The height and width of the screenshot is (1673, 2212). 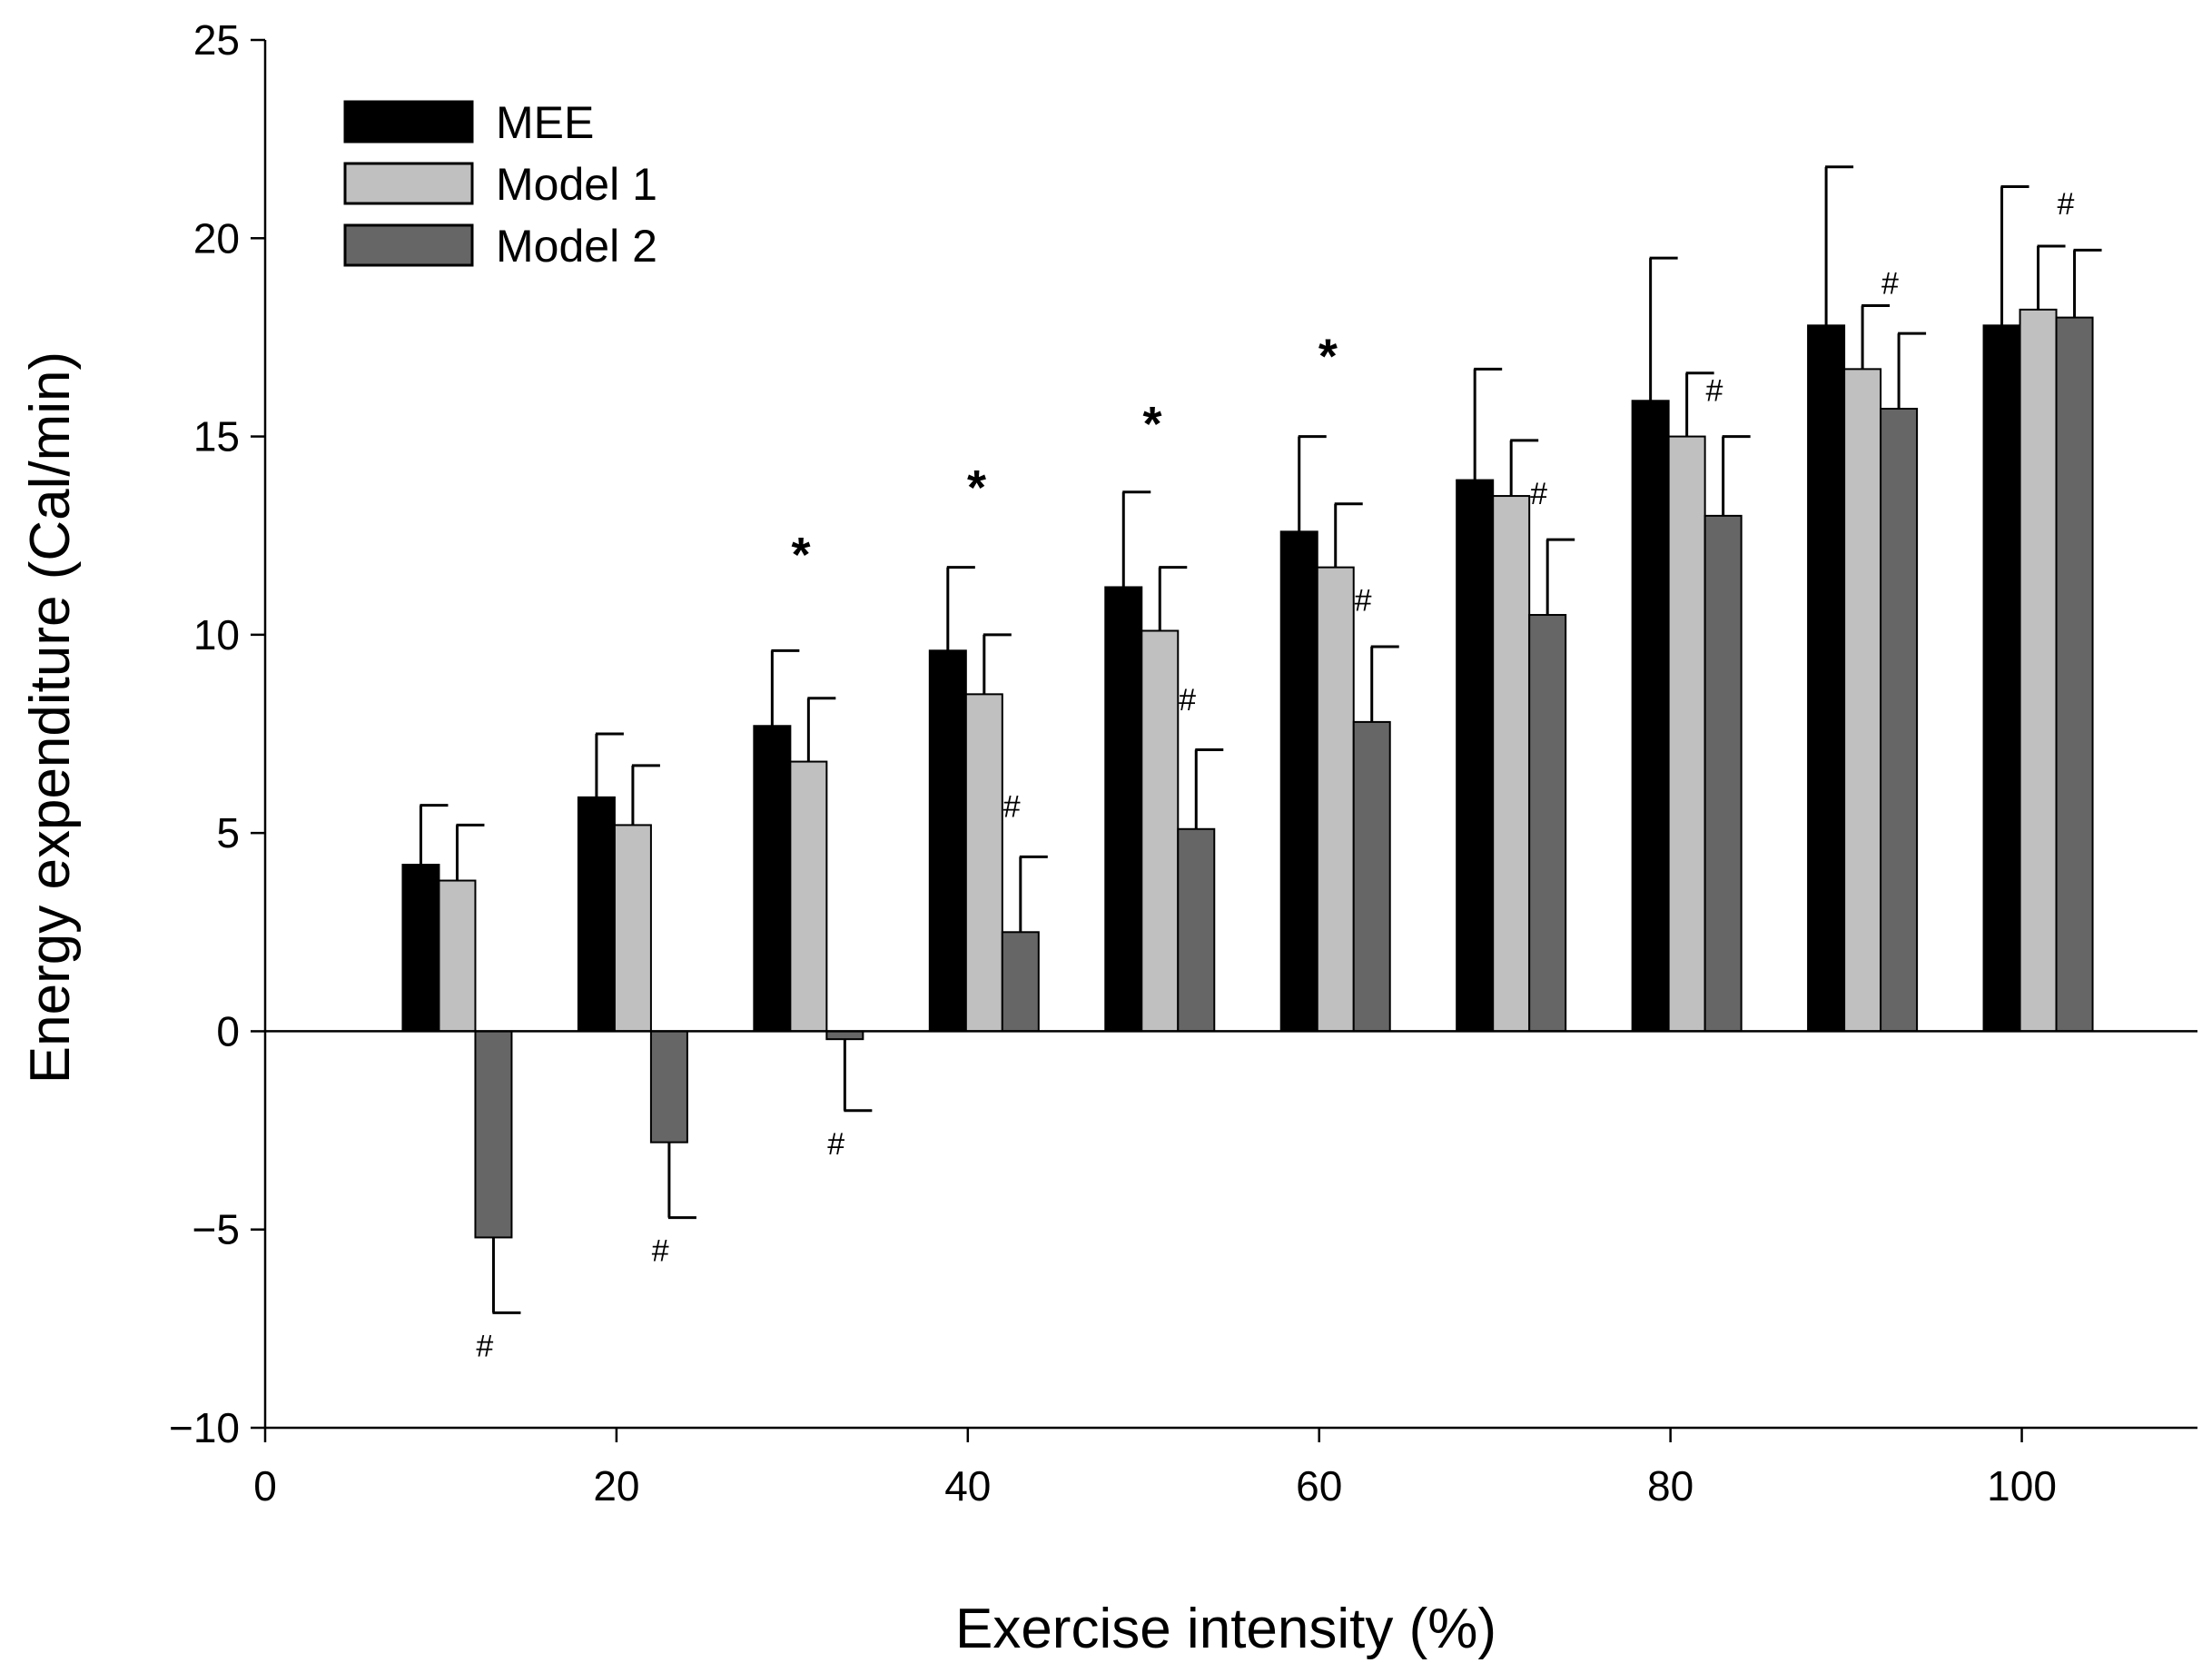 I want to click on y-tick-label-5: 5, so click(x=228, y=832).